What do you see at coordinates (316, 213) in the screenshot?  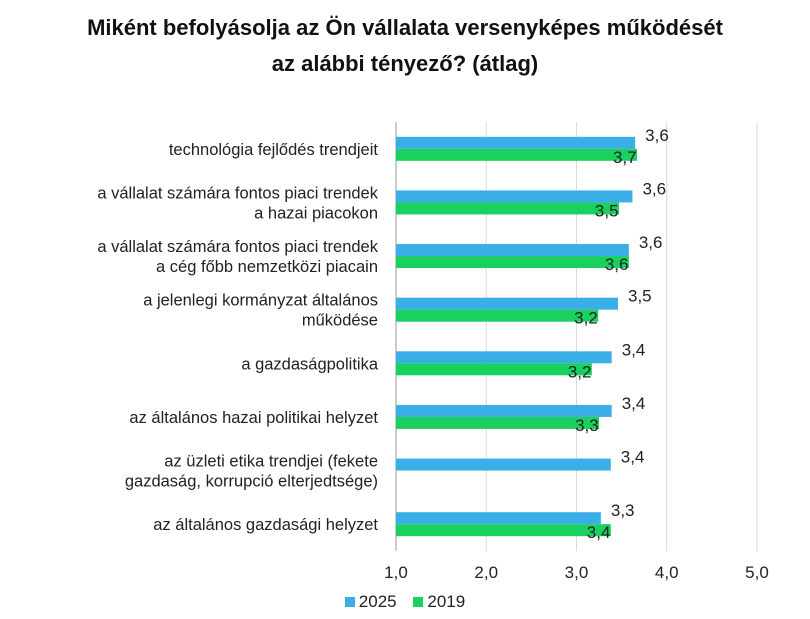 I see `category-label-line: a hazai piacokon` at bounding box center [316, 213].